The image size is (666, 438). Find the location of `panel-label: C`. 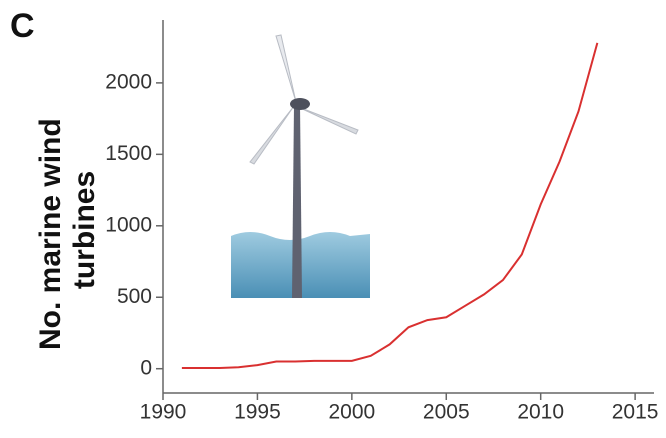

panel-label: C is located at coordinates (22, 26).